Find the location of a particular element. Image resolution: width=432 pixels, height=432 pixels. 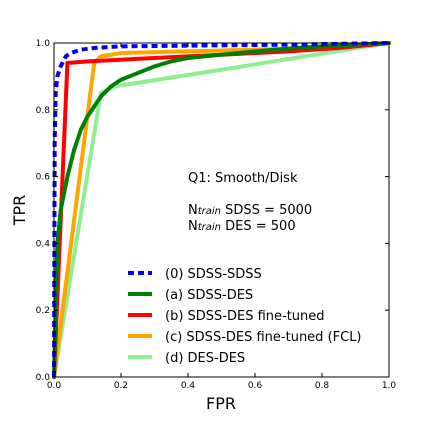

x-axis-label: FPR is located at coordinates (221, 403).